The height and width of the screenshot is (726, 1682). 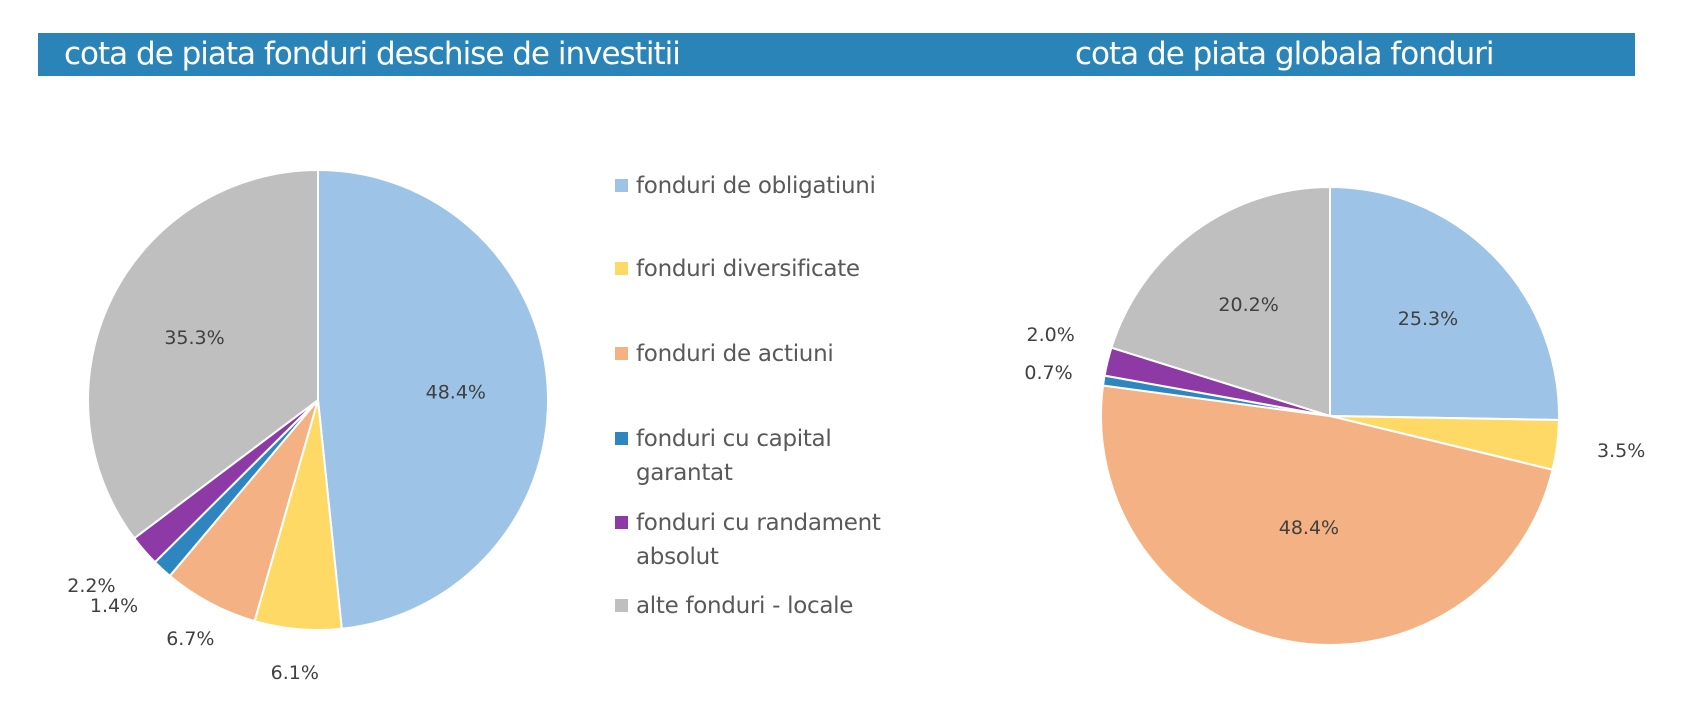 What do you see at coordinates (748, 269) in the screenshot?
I see `legend-label-diversified: fonduri diversificate` at bounding box center [748, 269].